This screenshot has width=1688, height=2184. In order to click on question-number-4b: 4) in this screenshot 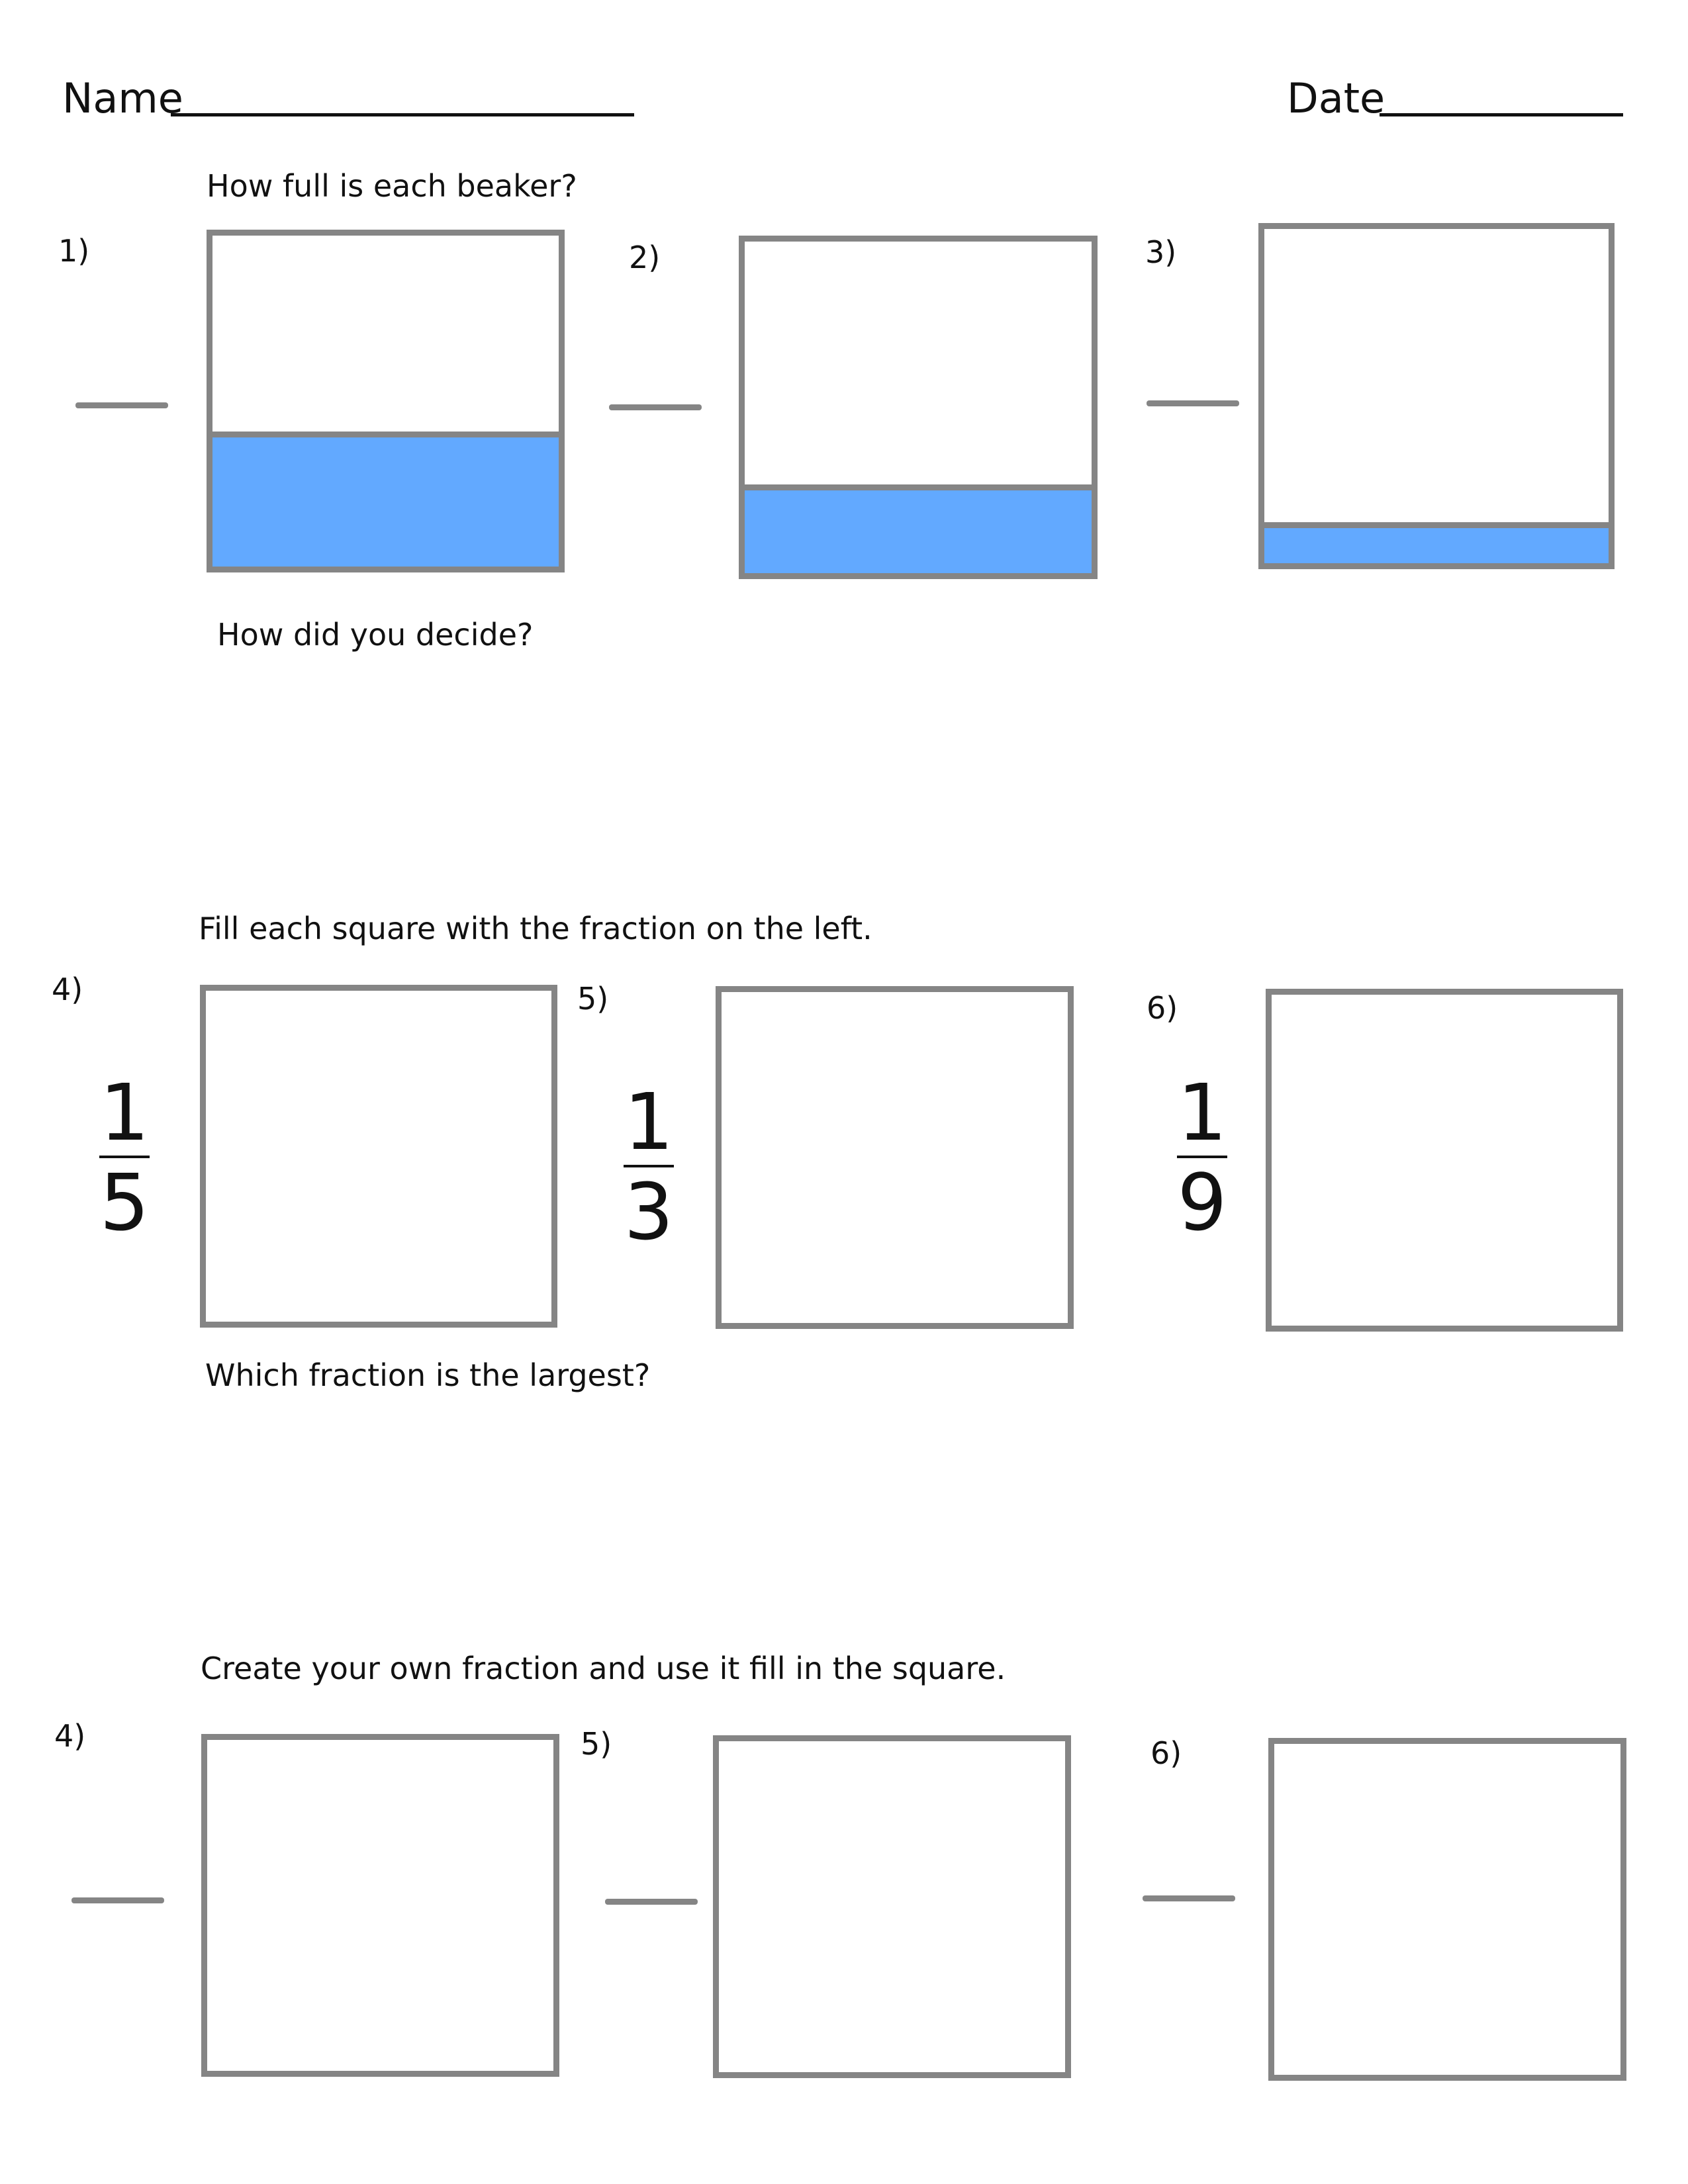, I will do `click(70, 1736)`.